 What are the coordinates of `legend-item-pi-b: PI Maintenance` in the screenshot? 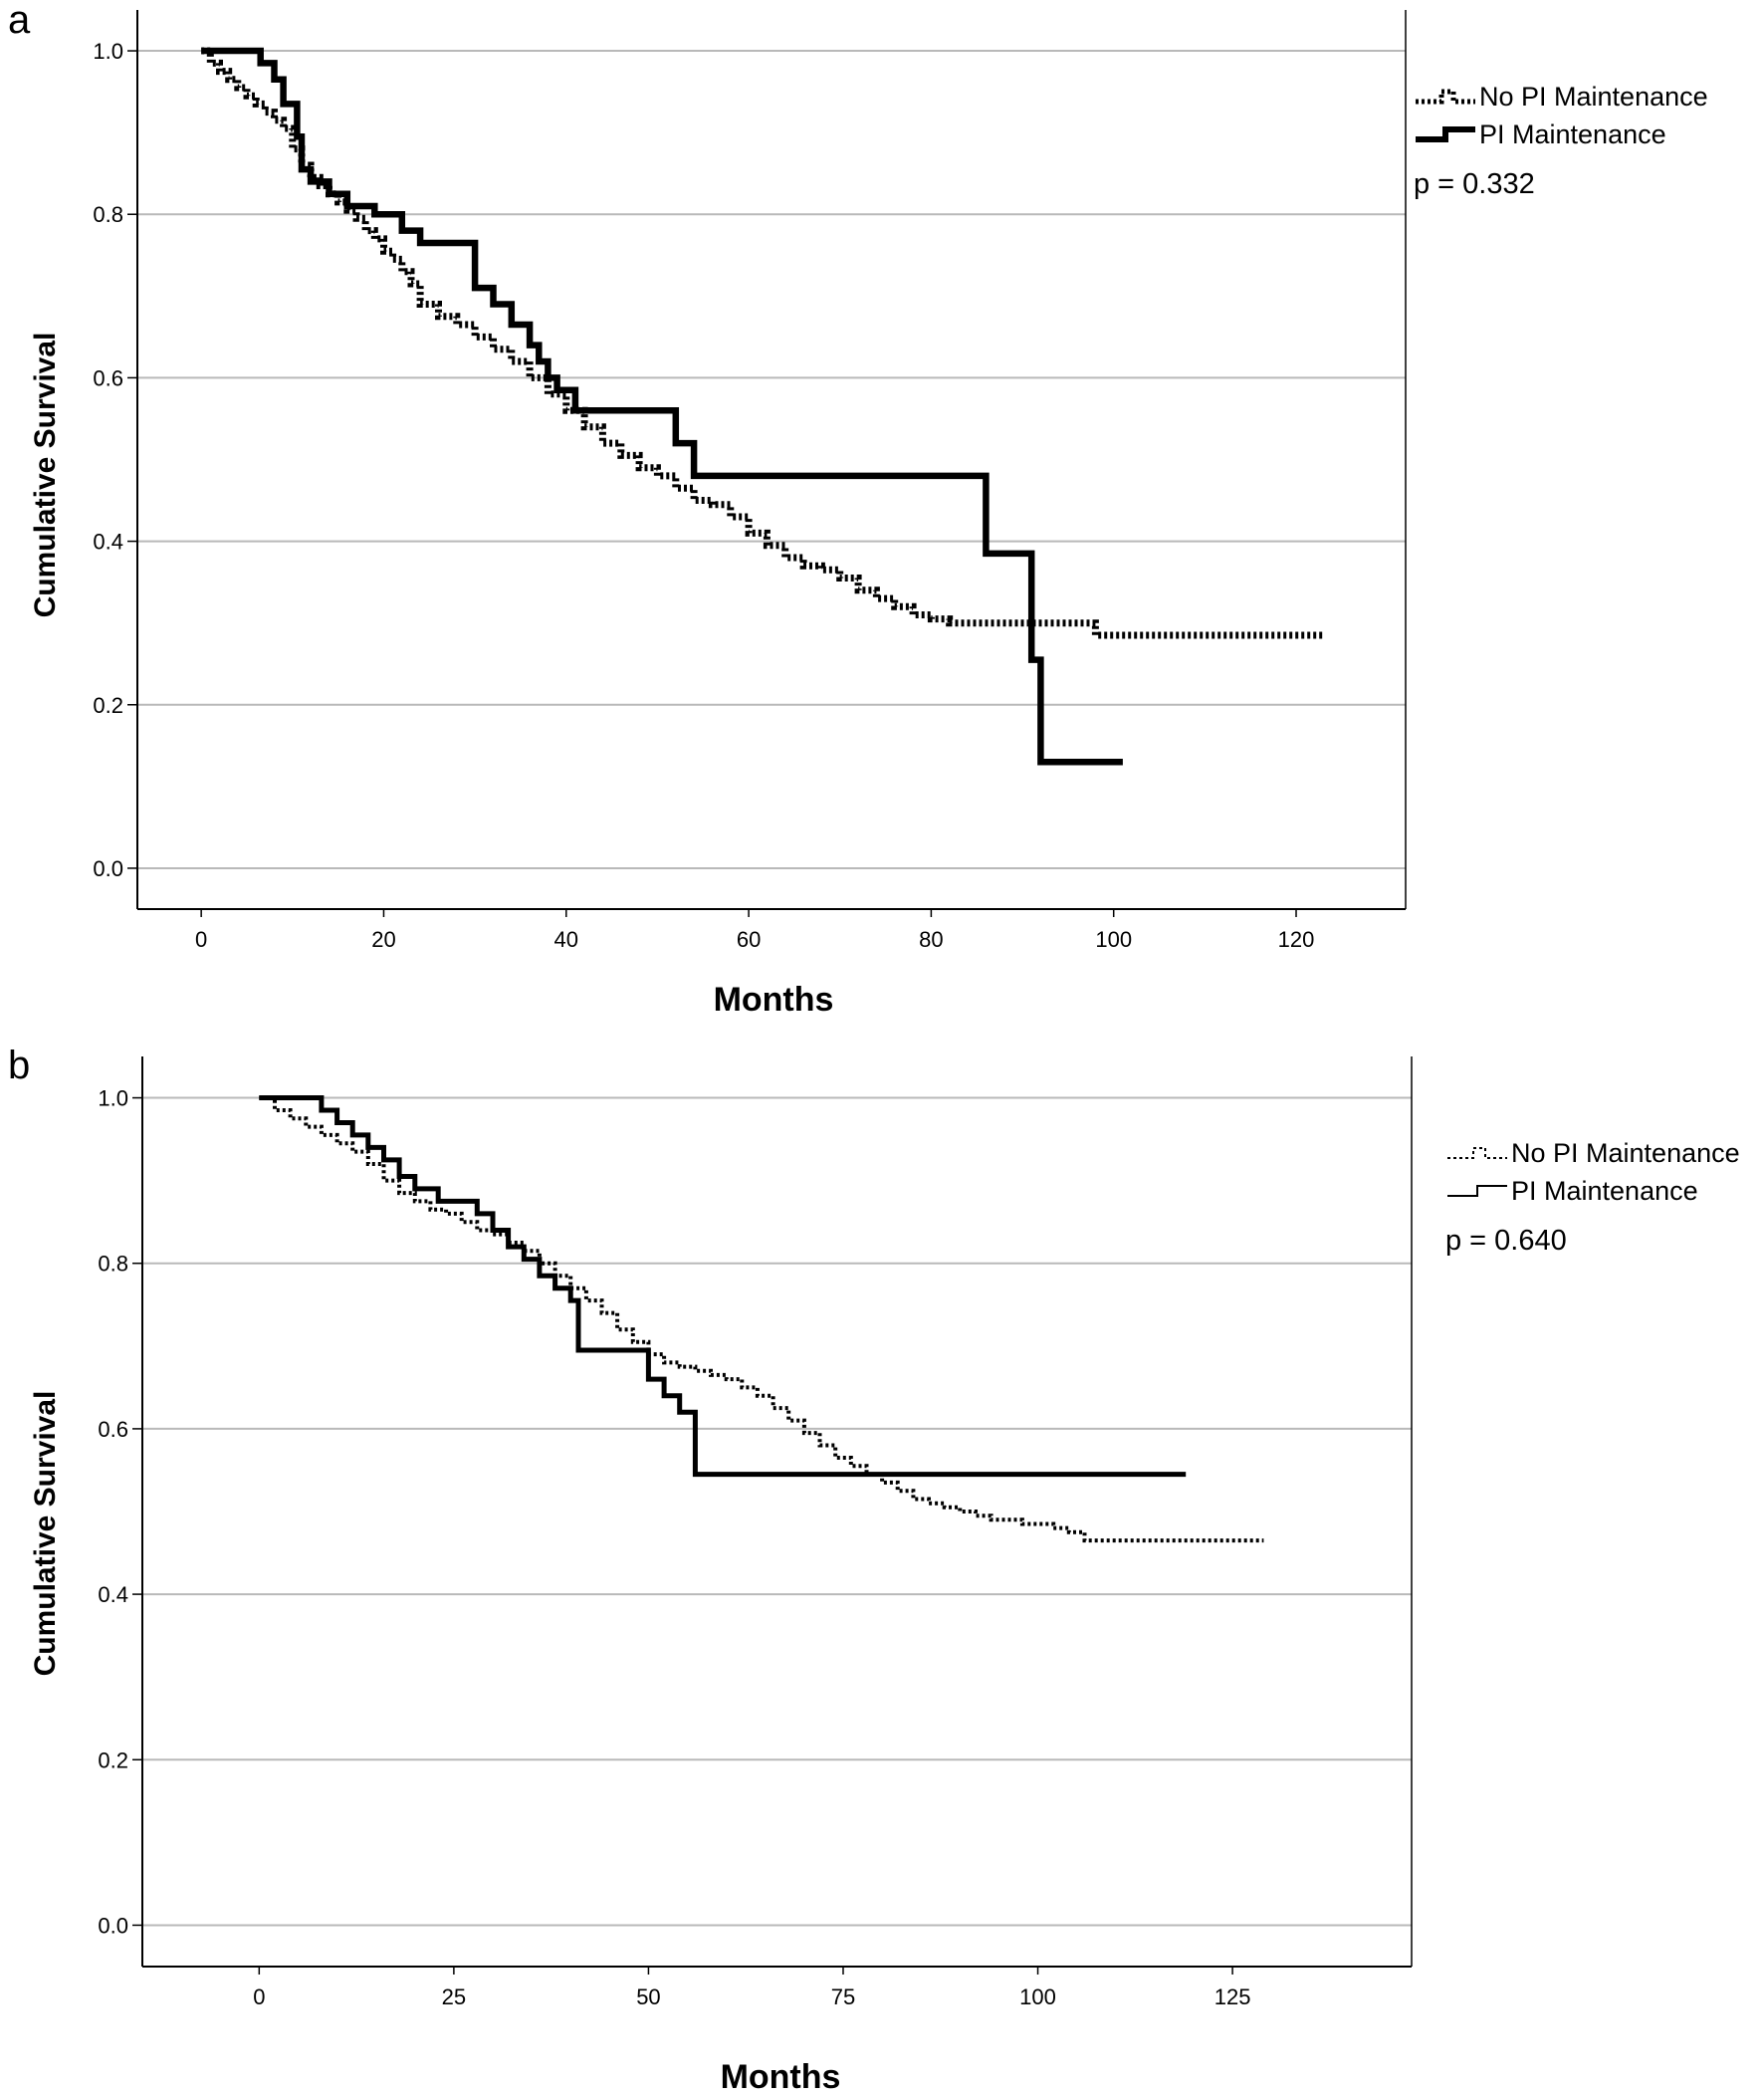 It's located at (1592, 1191).